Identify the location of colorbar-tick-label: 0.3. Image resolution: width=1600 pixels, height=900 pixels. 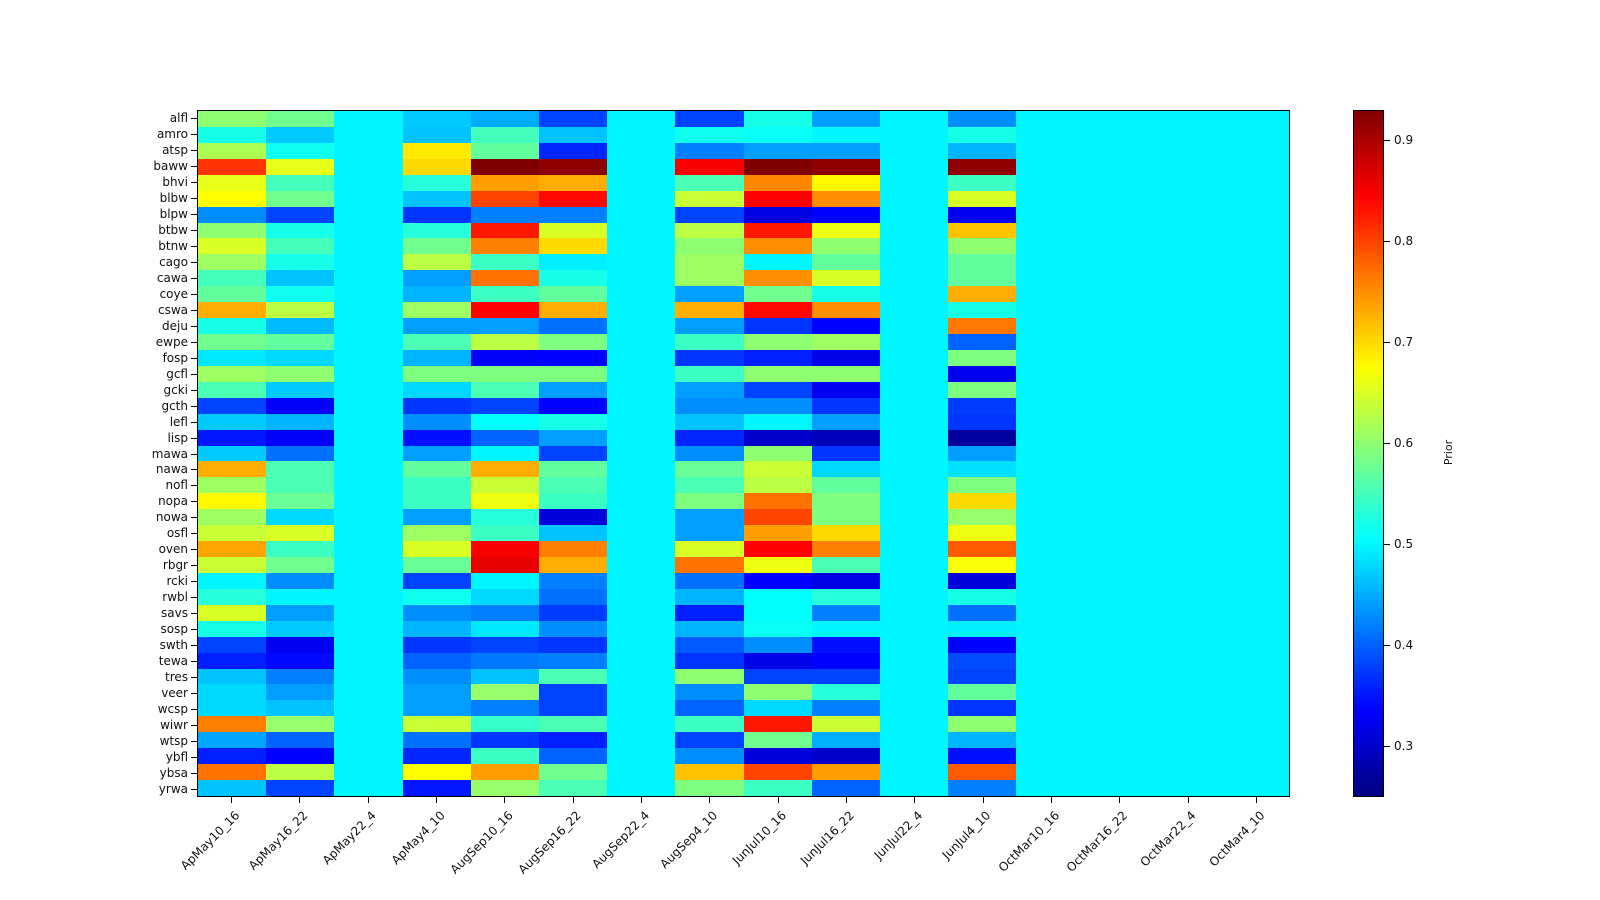
(1404, 746).